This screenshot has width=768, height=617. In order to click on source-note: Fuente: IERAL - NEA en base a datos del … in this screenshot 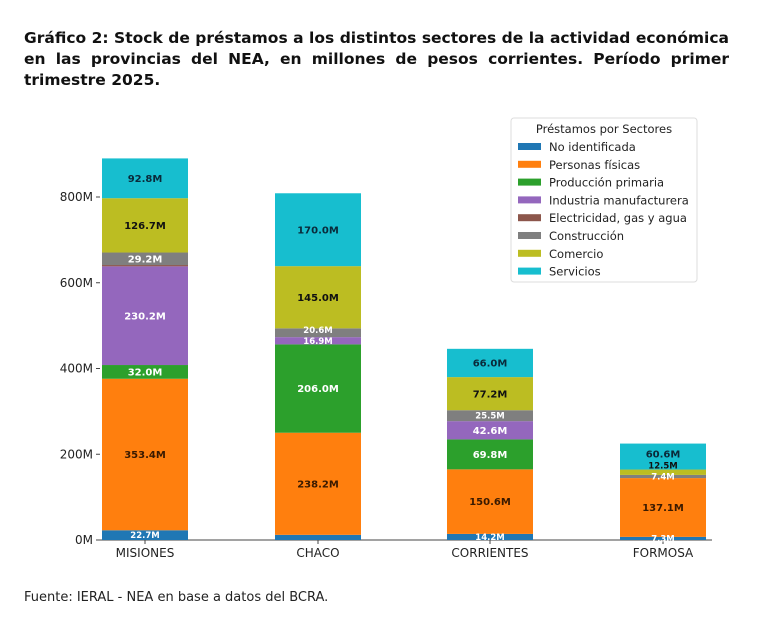, I will do `click(176, 597)`.